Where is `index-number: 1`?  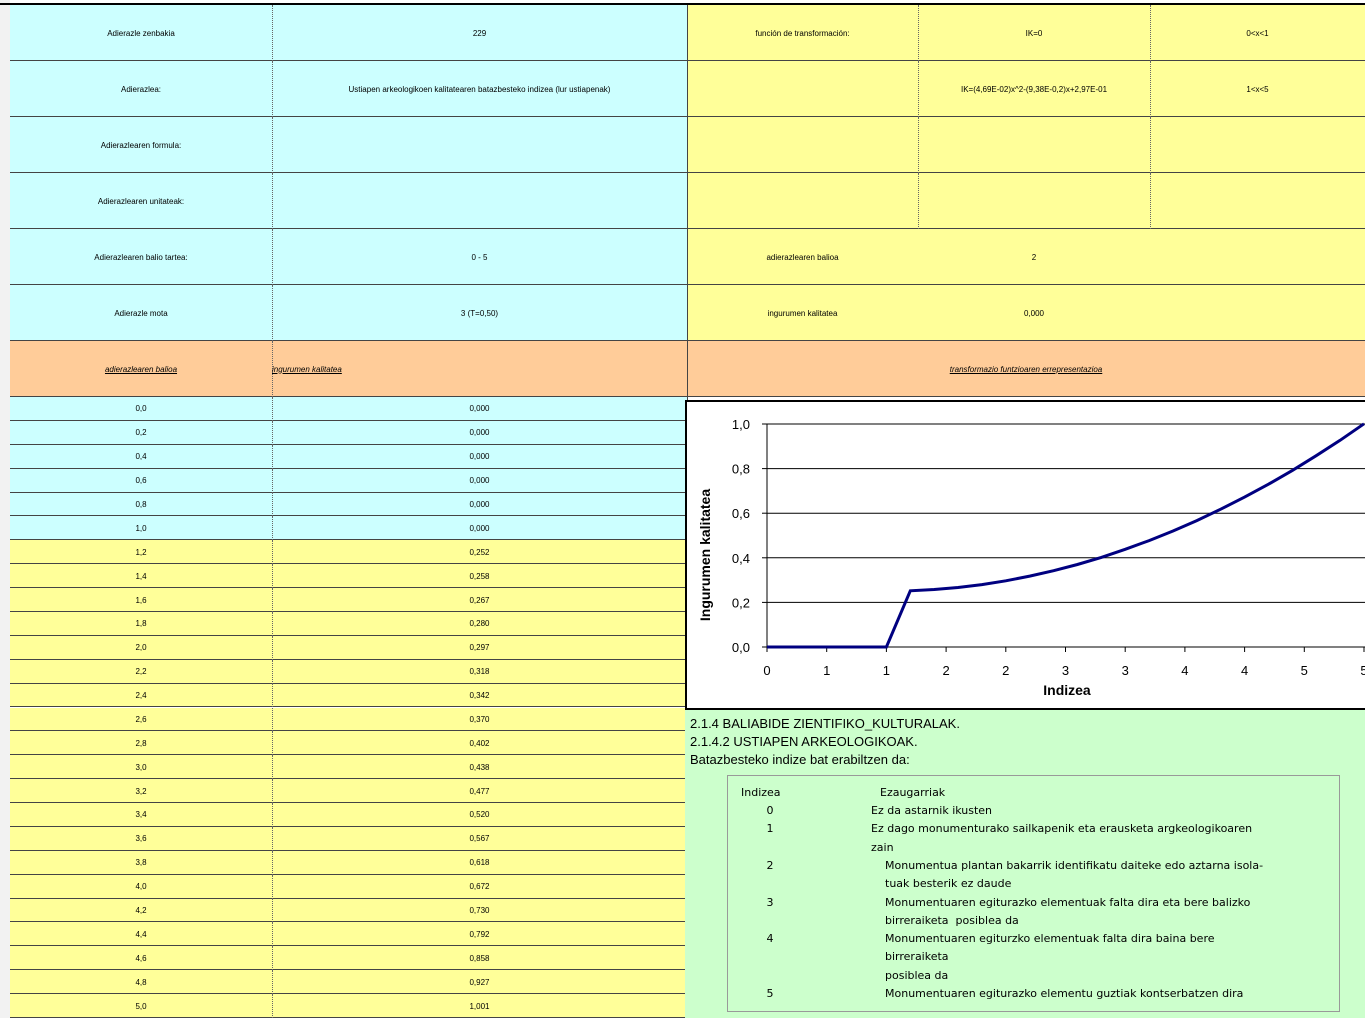
index-number: 1 is located at coordinates (770, 829).